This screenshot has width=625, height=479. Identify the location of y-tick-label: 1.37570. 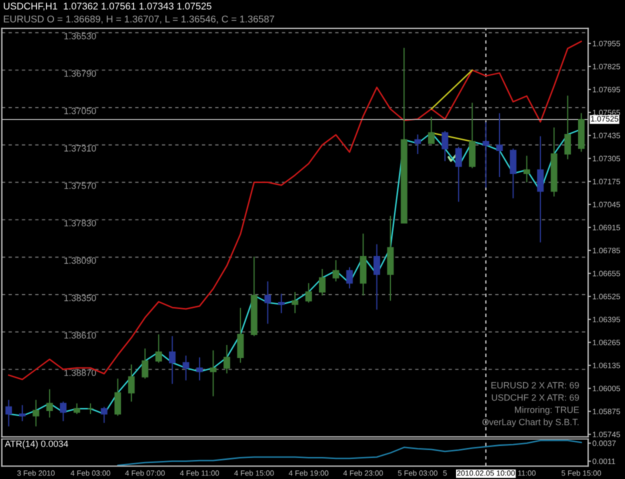
(80, 185).